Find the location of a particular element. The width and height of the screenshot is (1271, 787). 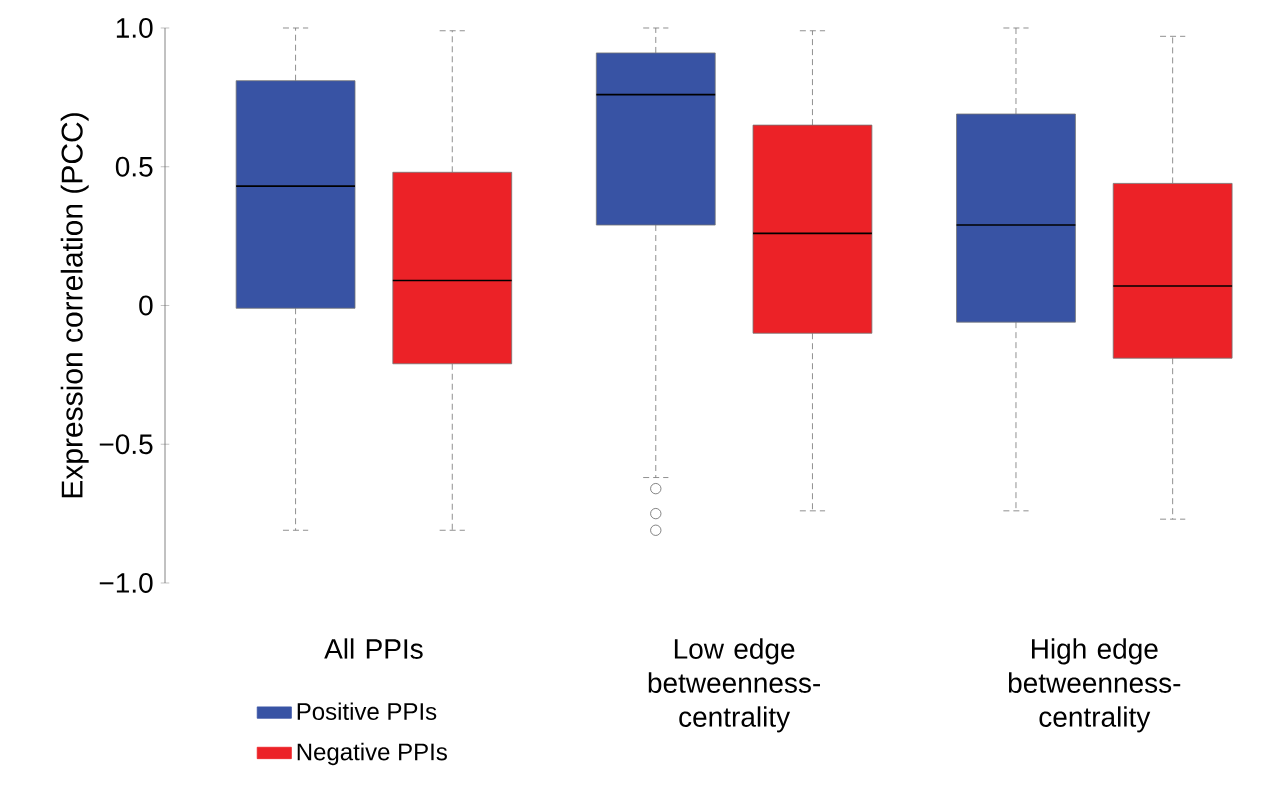

y-tick-label: 0.5 is located at coordinates (134, 166).